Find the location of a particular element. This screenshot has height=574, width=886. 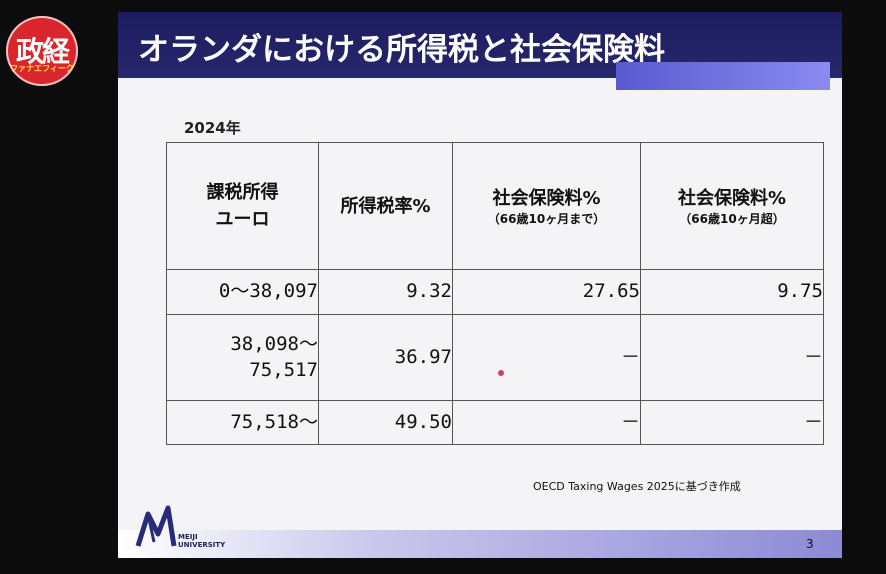

insurance-over-cell: 9.75 is located at coordinates (732, 292).